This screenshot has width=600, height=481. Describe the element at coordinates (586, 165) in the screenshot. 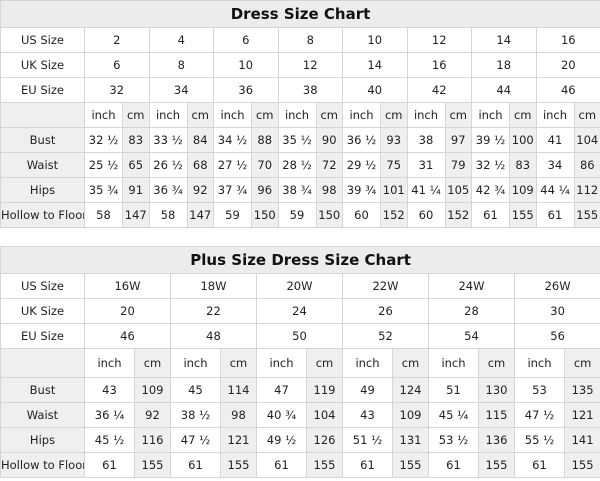

I see `value-cm: 86` at that location.